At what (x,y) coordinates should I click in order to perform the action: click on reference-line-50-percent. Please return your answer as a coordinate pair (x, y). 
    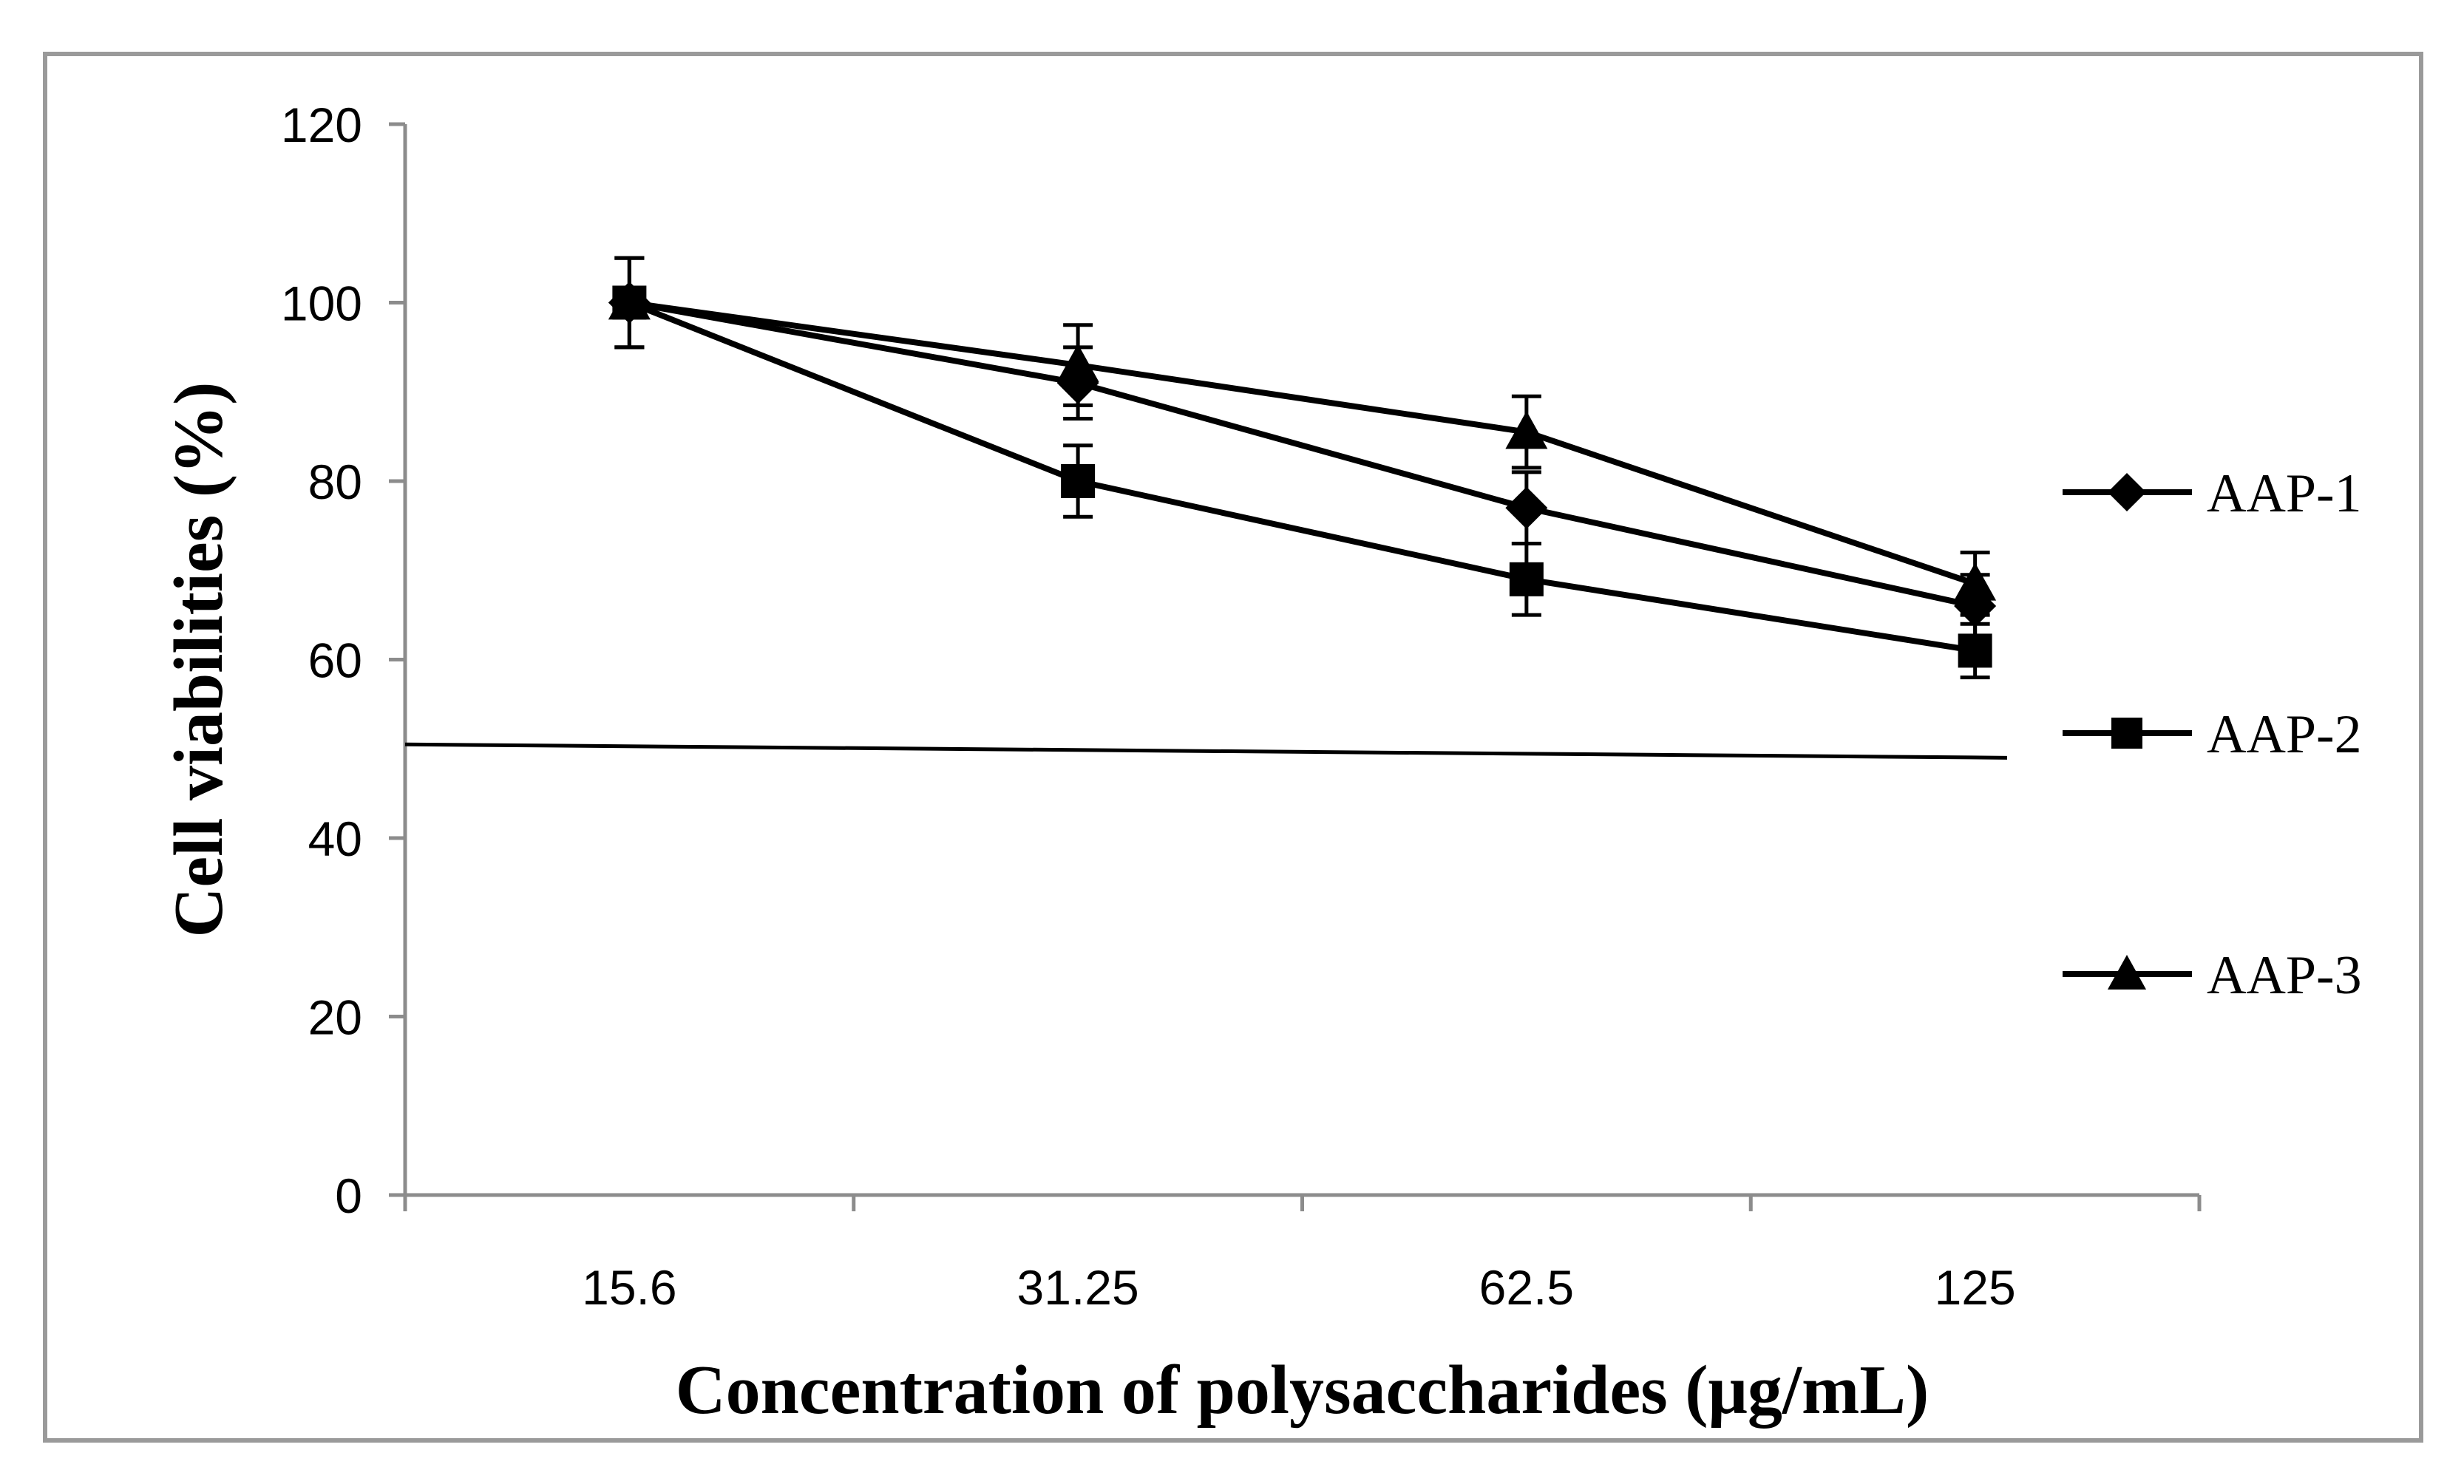
    Looking at the image, I should click on (1206, 751).